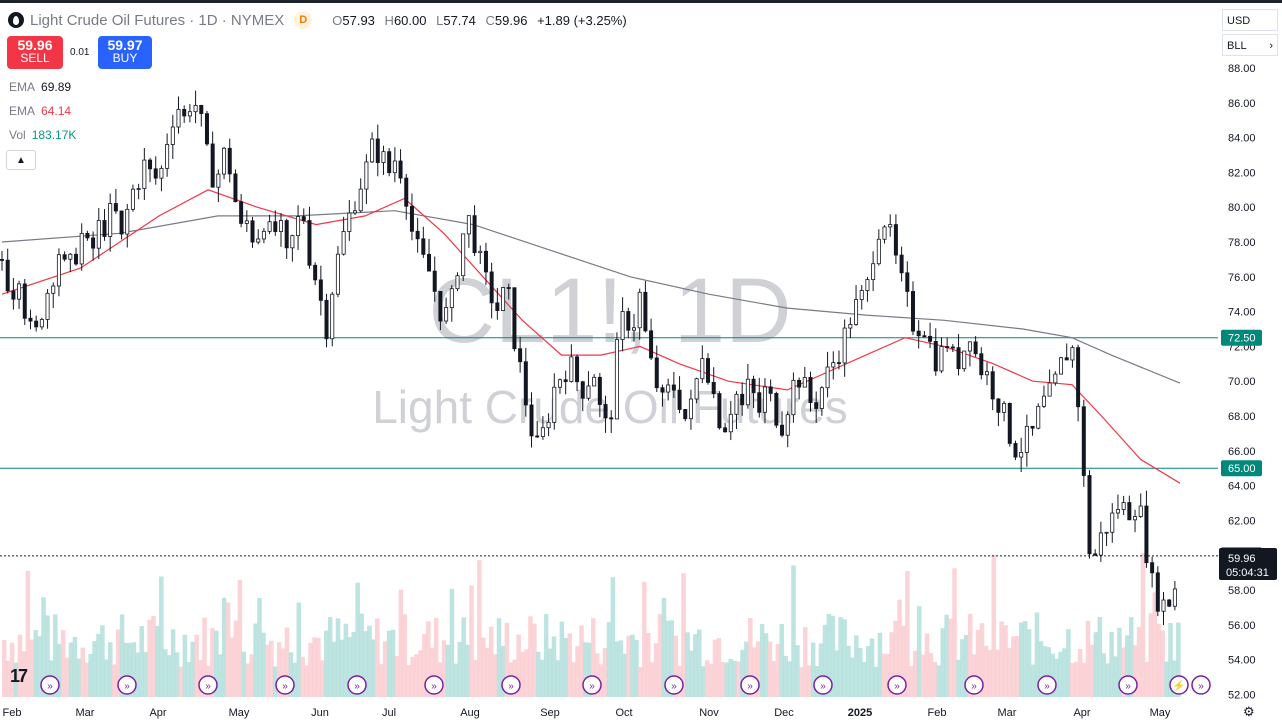  Describe the element at coordinates (1250, 45) in the screenshot. I see `unit-selector: BLL ›` at that location.